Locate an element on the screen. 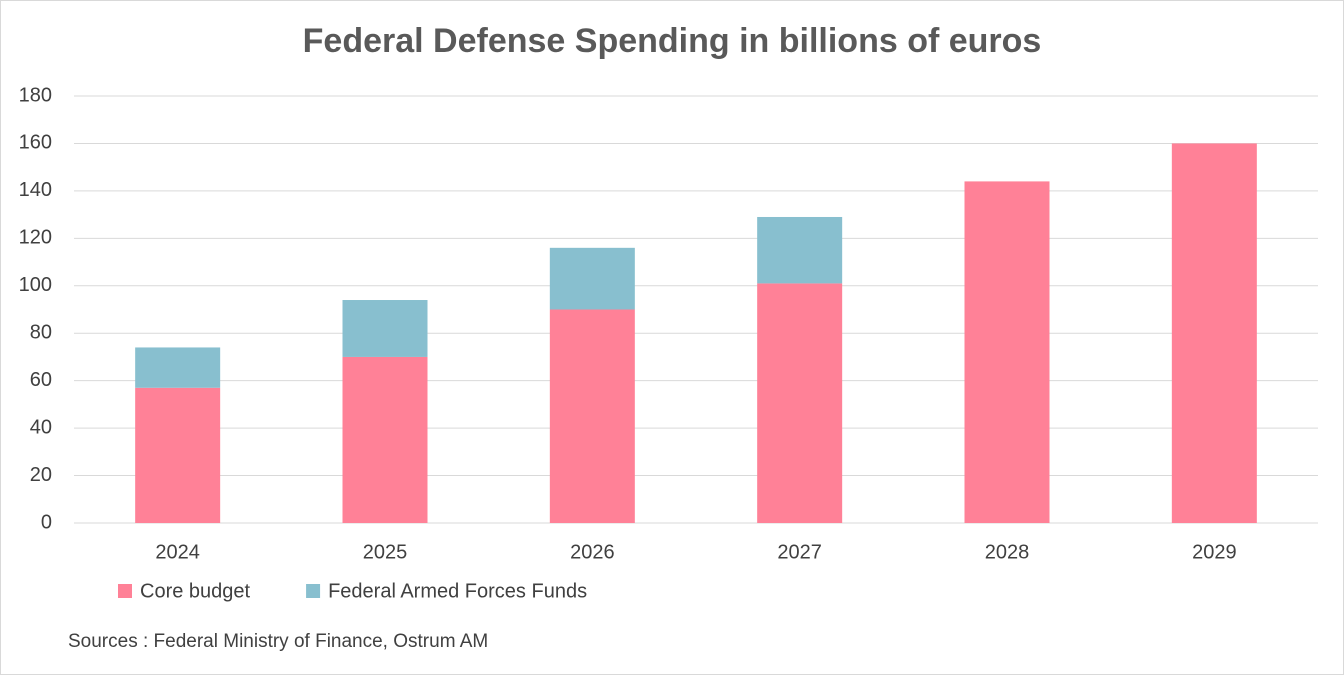 The width and height of the screenshot is (1344, 675). y-tick-label: 40 is located at coordinates (41, 427).